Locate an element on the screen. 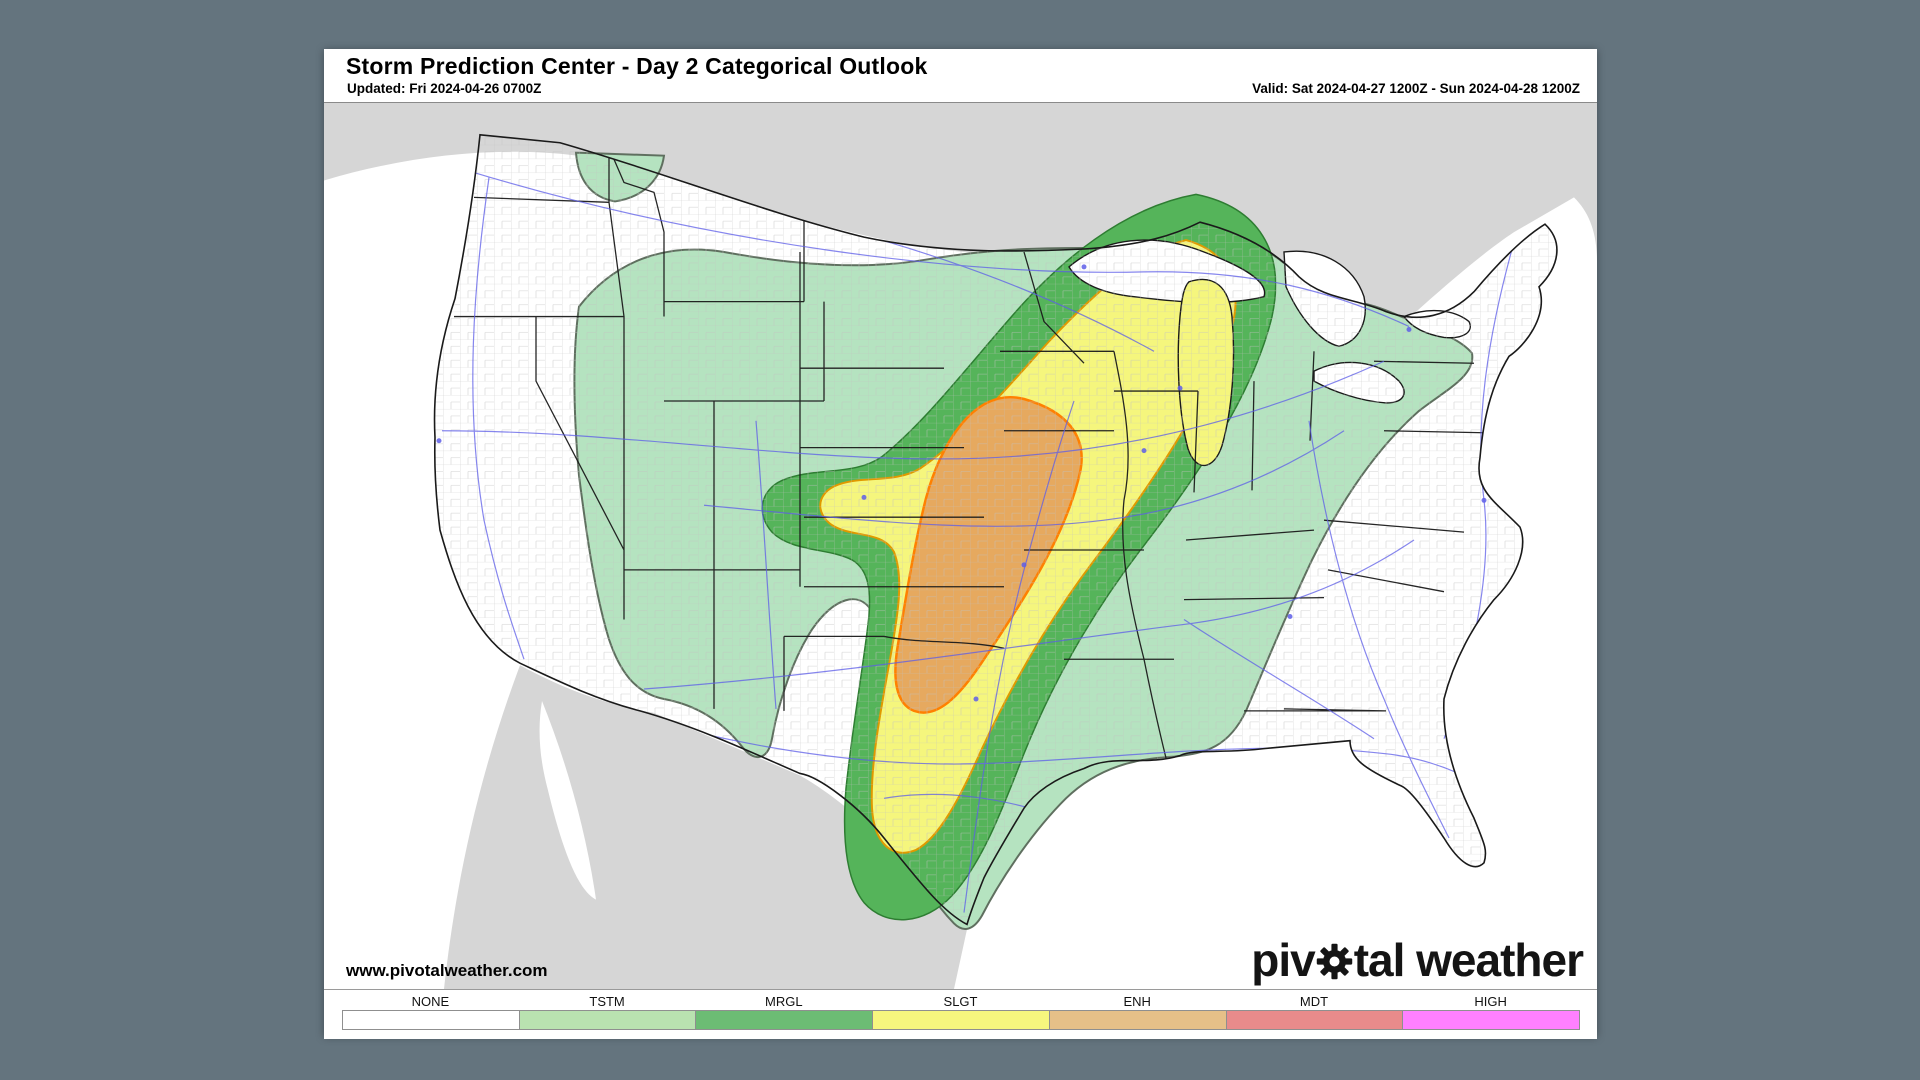  legend-item: HIGH is located at coordinates (1491, 1016).